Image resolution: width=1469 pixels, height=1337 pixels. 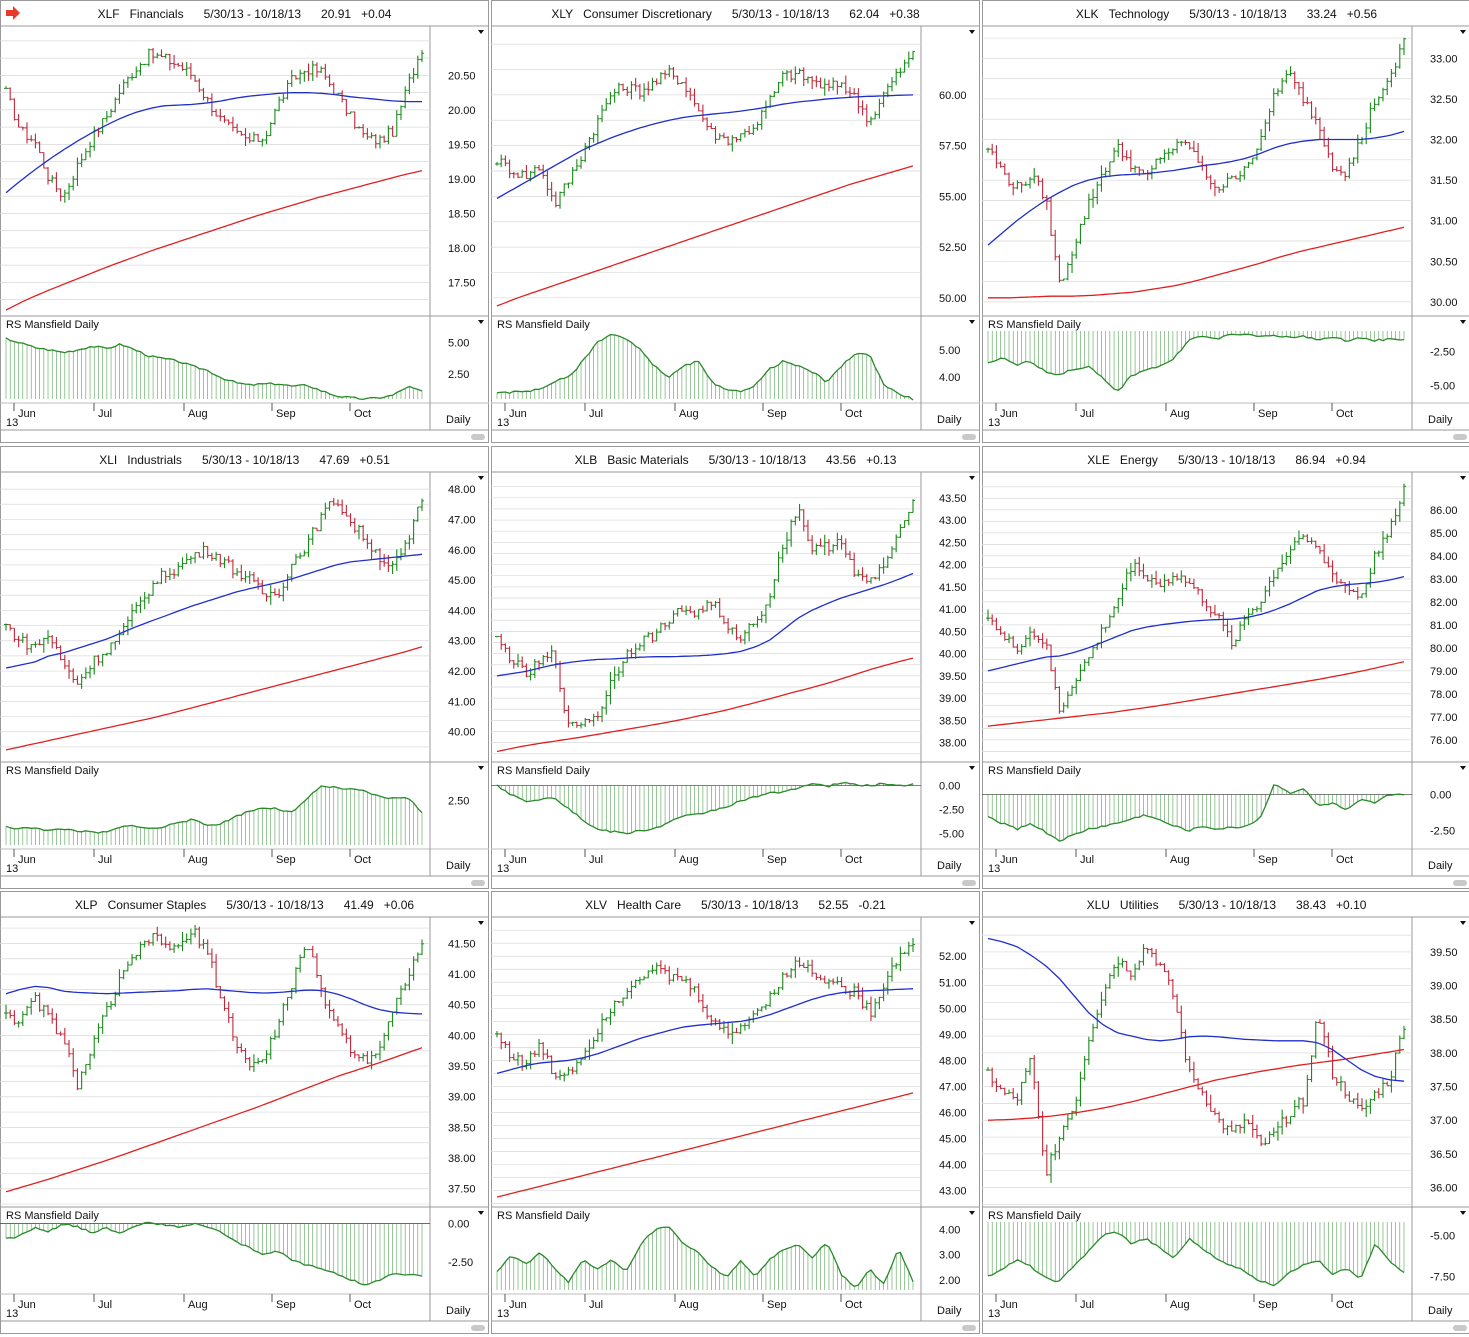 I want to click on last-price: 52.55, so click(x=833, y=905).